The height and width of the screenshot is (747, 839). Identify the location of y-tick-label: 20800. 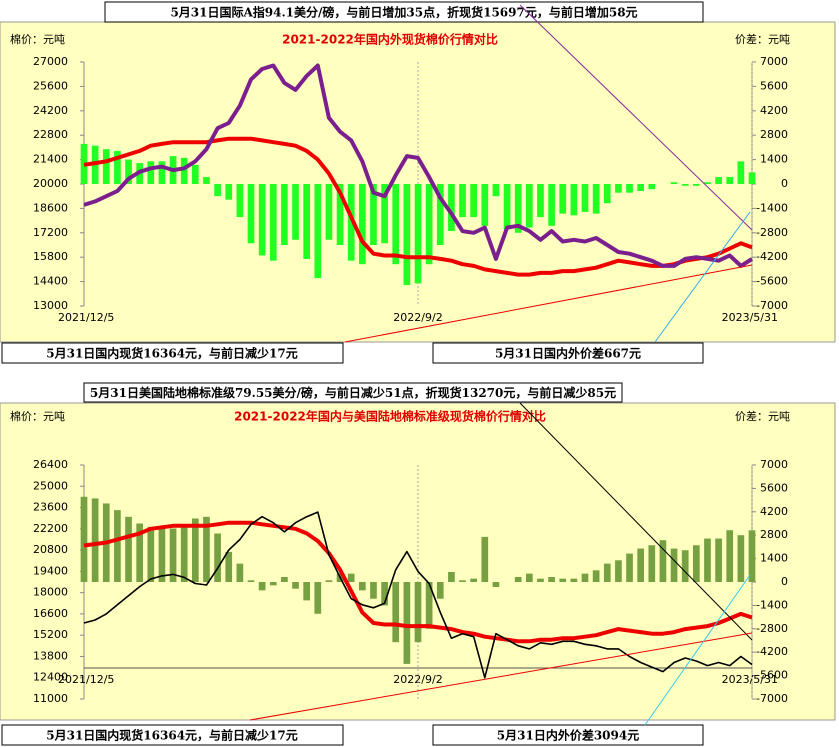
(50, 549).